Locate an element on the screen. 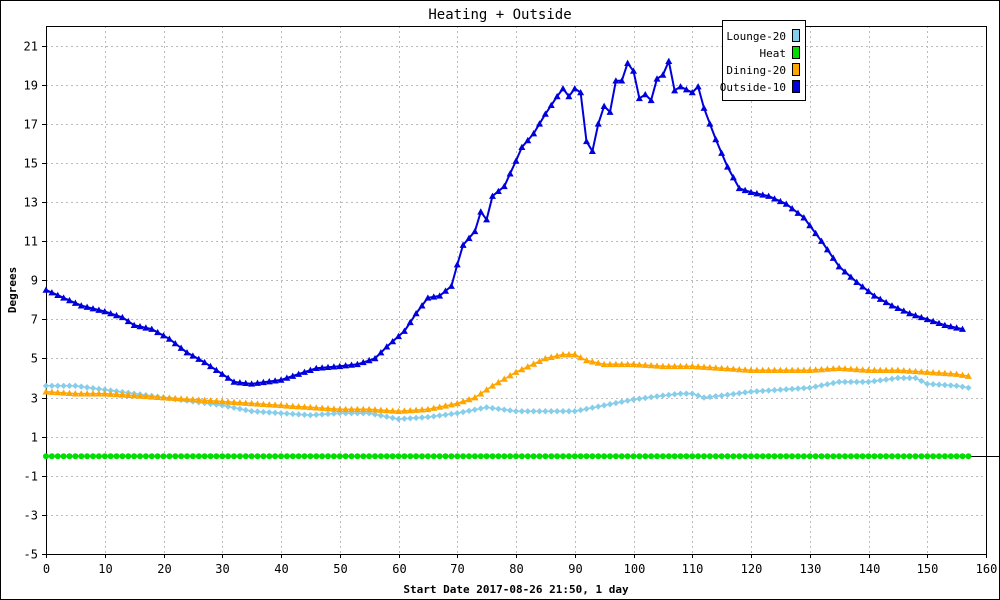 This screenshot has width=1000, height=600. x-tick-label: 150 is located at coordinates (928, 569).